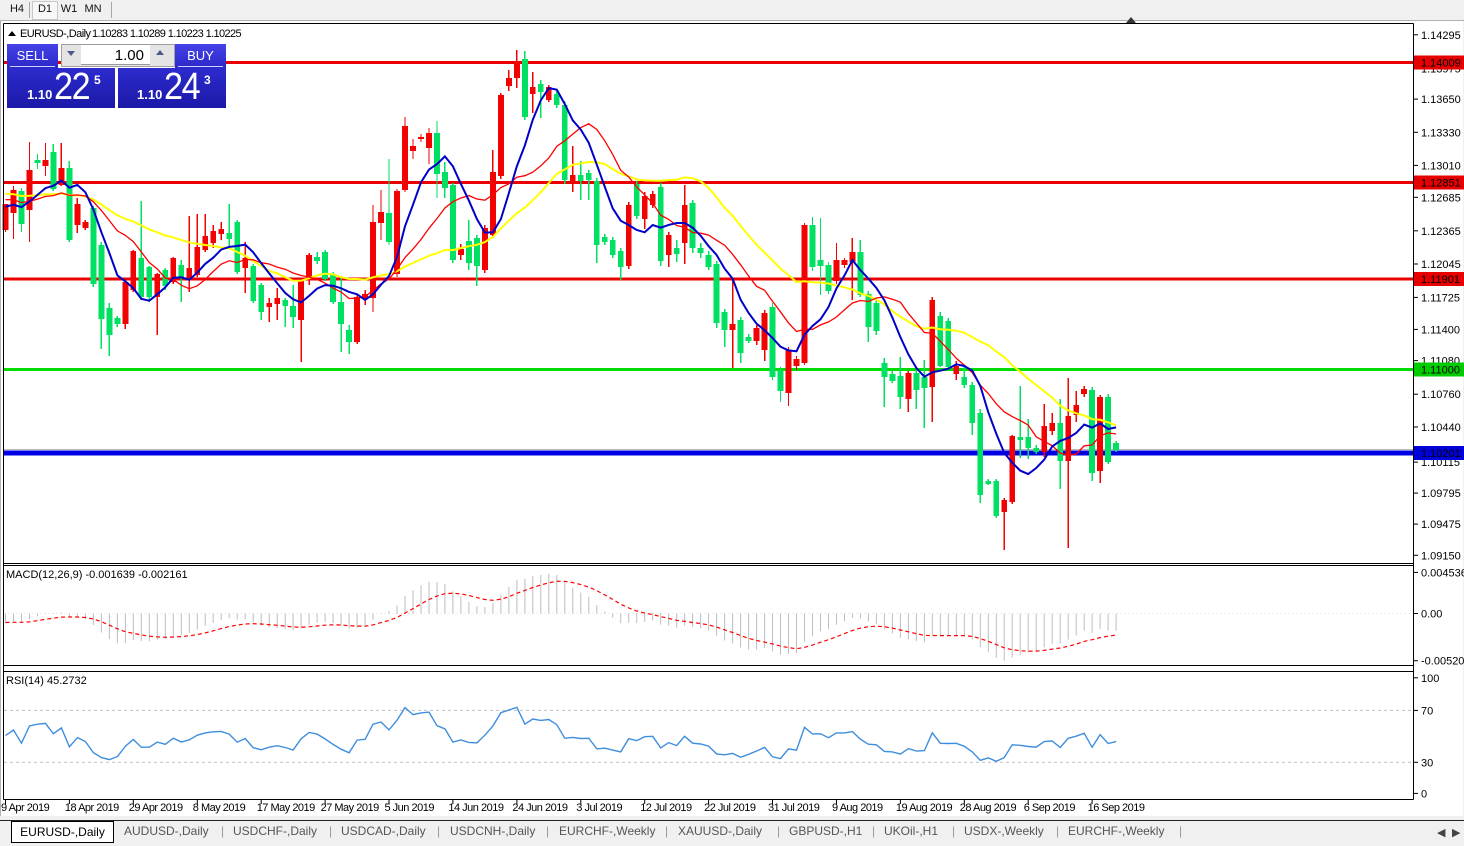 The image size is (1464, 846). I want to click on svg-text: -0.005205, so click(1442, 662).